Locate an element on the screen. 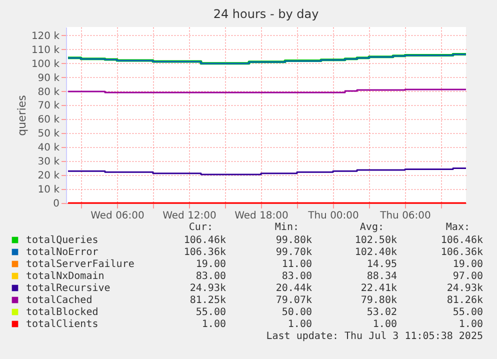 The width and height of the screenshot is (497, 359). y-tick-label: 0 is located at coordinates (56, 204).